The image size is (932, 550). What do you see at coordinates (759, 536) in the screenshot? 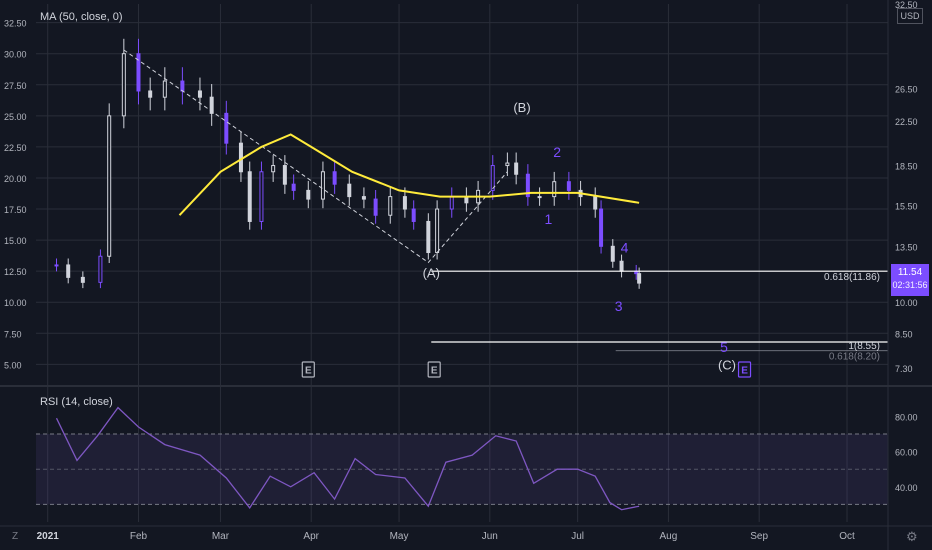
I see `x-axis-tick: Sep` at bounding box center [759, 536].